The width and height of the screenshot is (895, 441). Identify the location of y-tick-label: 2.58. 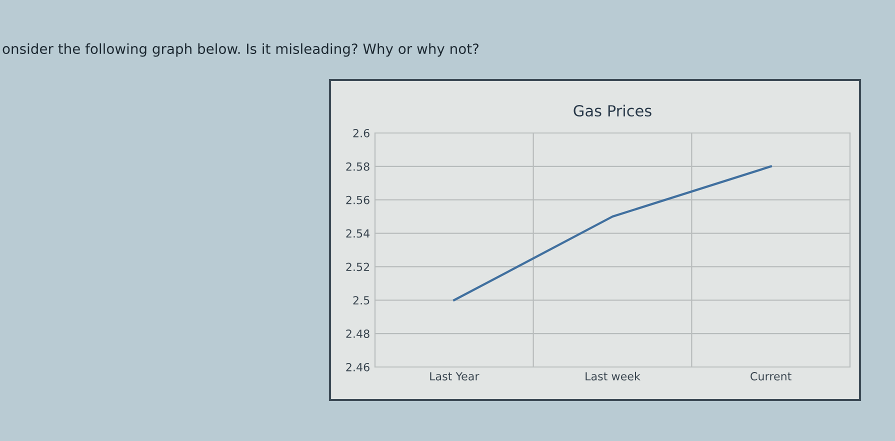
(358, 166).